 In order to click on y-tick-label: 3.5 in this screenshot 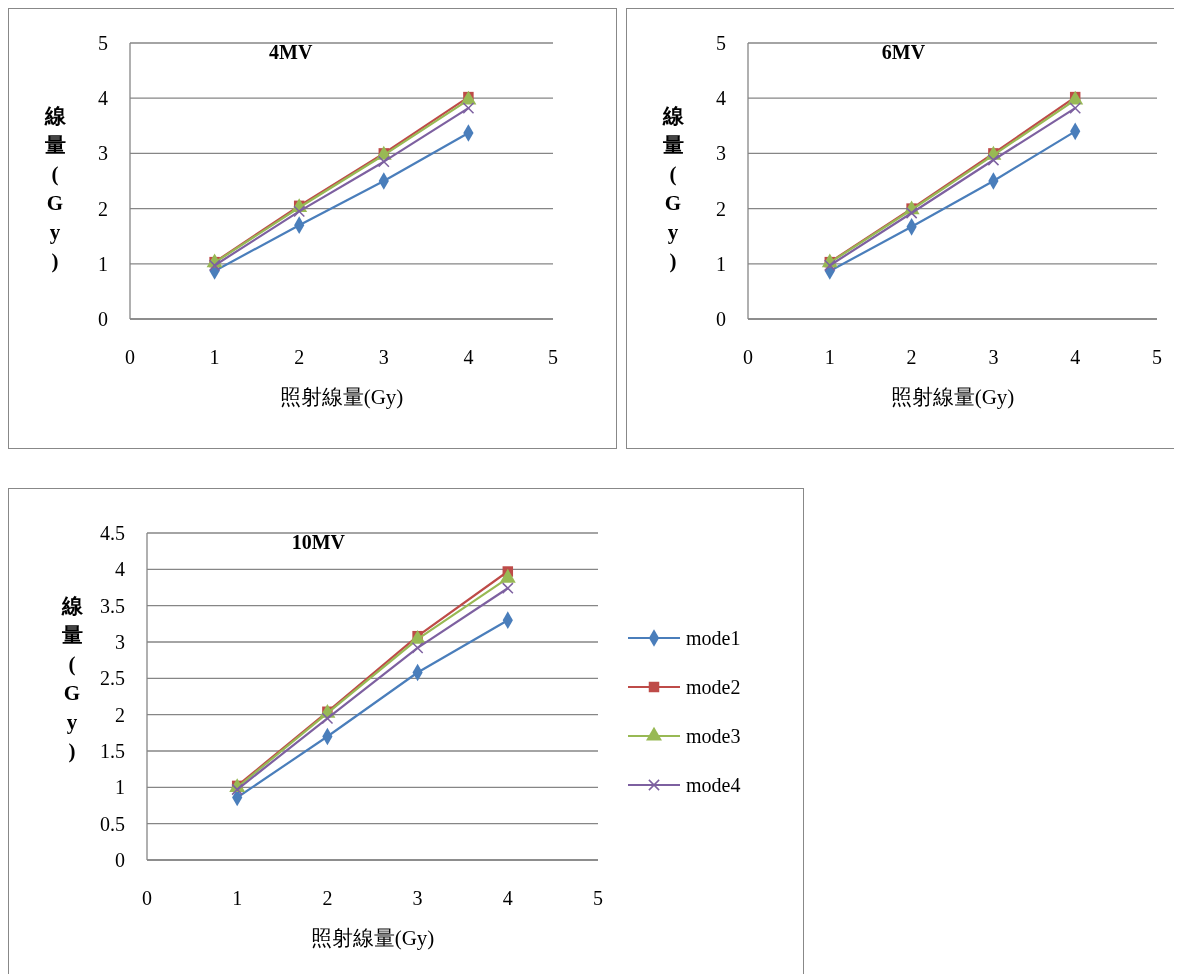, I will do `click(112, 605)`.